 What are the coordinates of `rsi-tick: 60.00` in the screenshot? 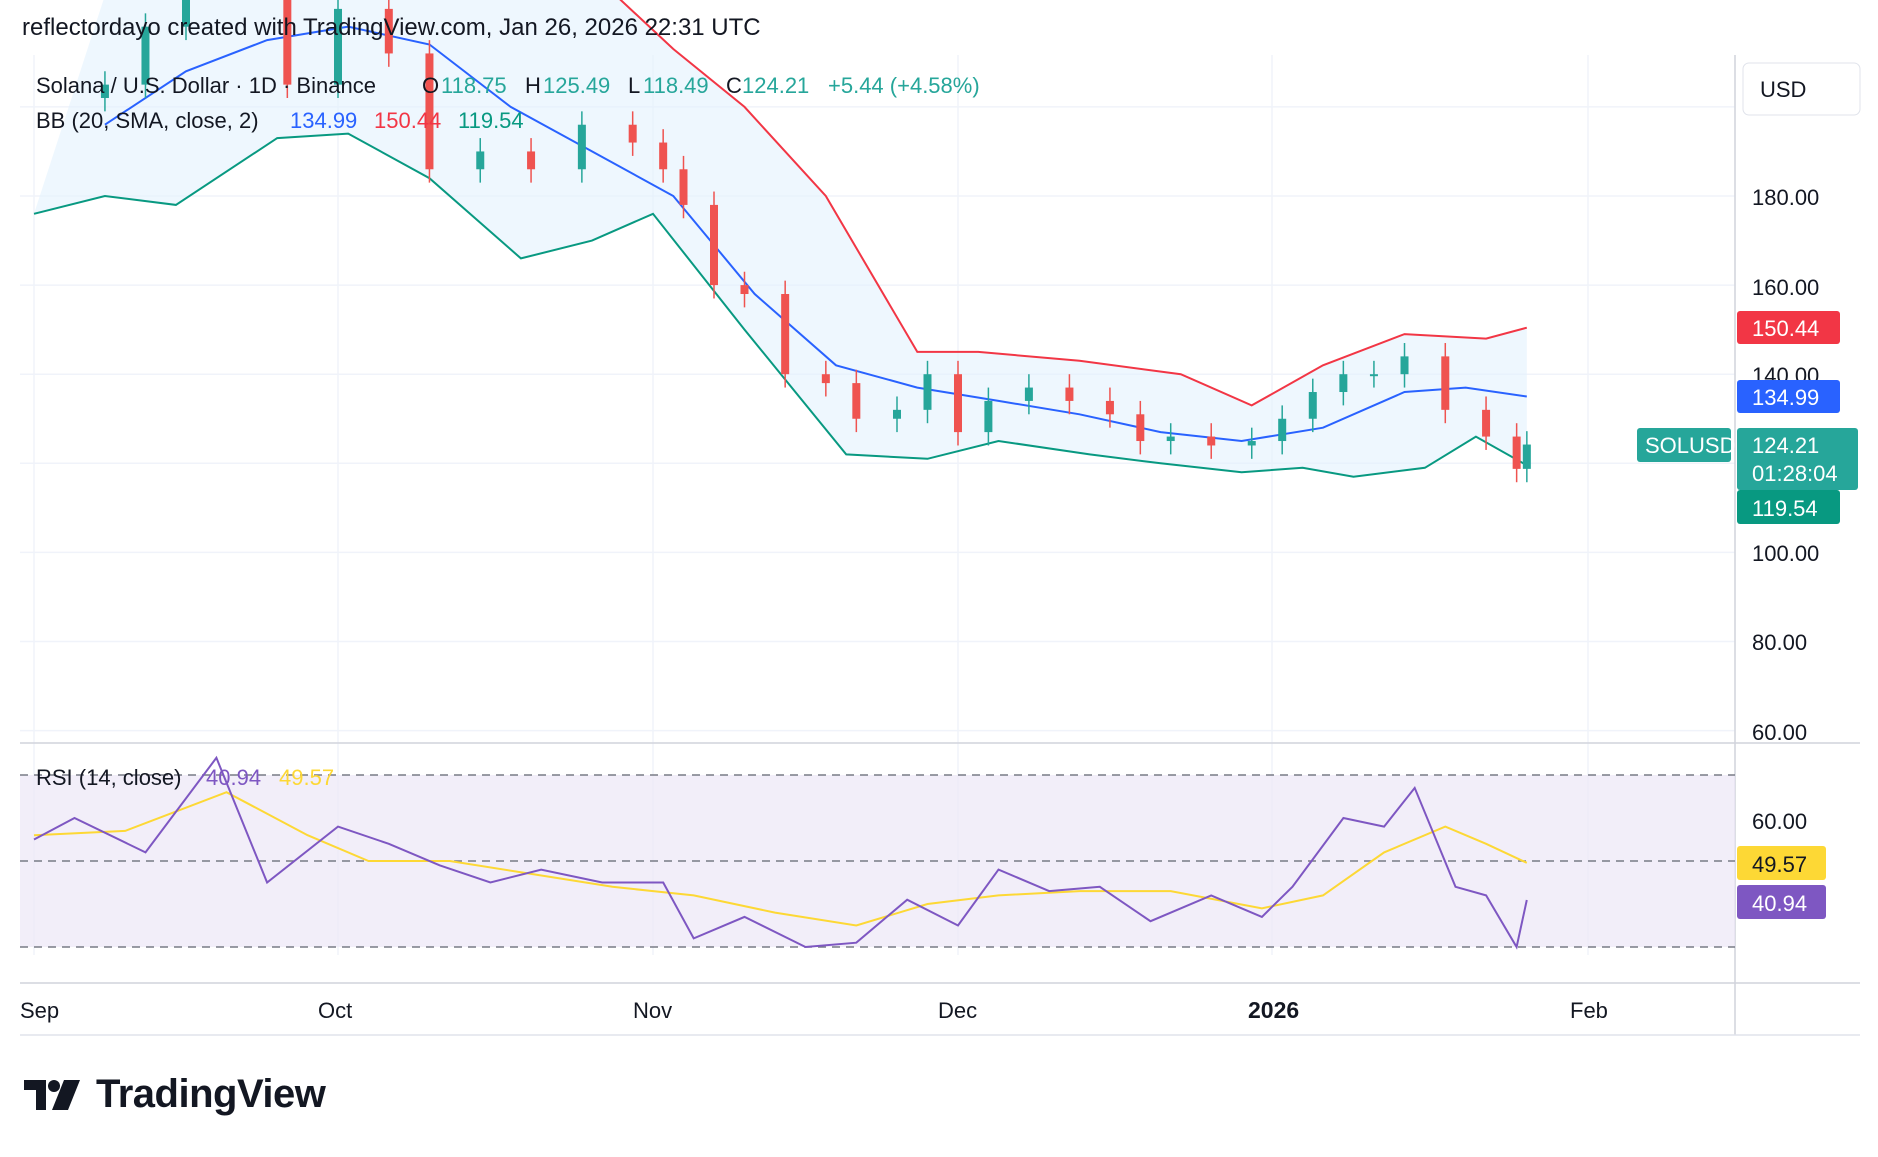 It's located at (1779, 821).